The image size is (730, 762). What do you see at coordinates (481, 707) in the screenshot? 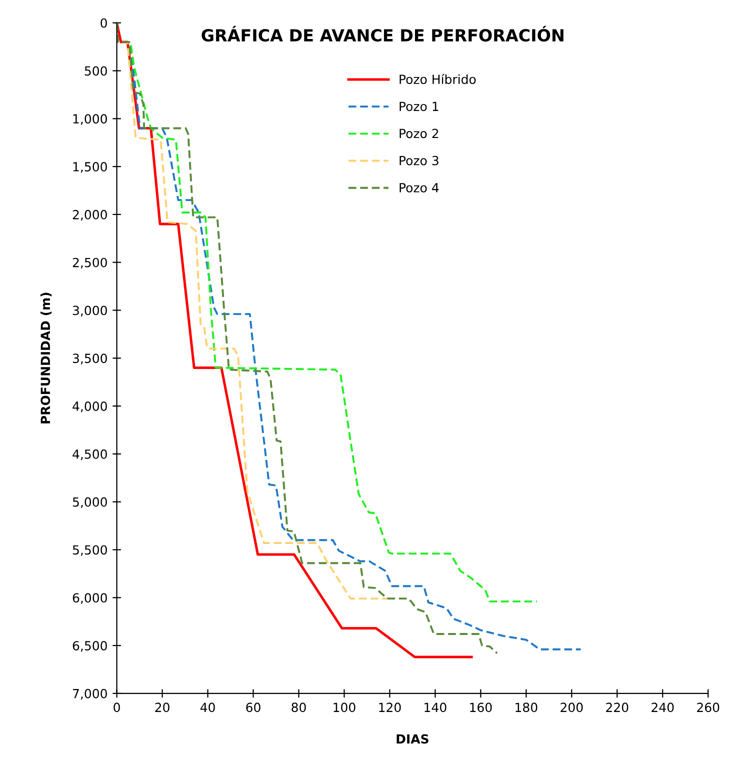
I see `x-tick-label: 160` at bounding box center [481, 707].